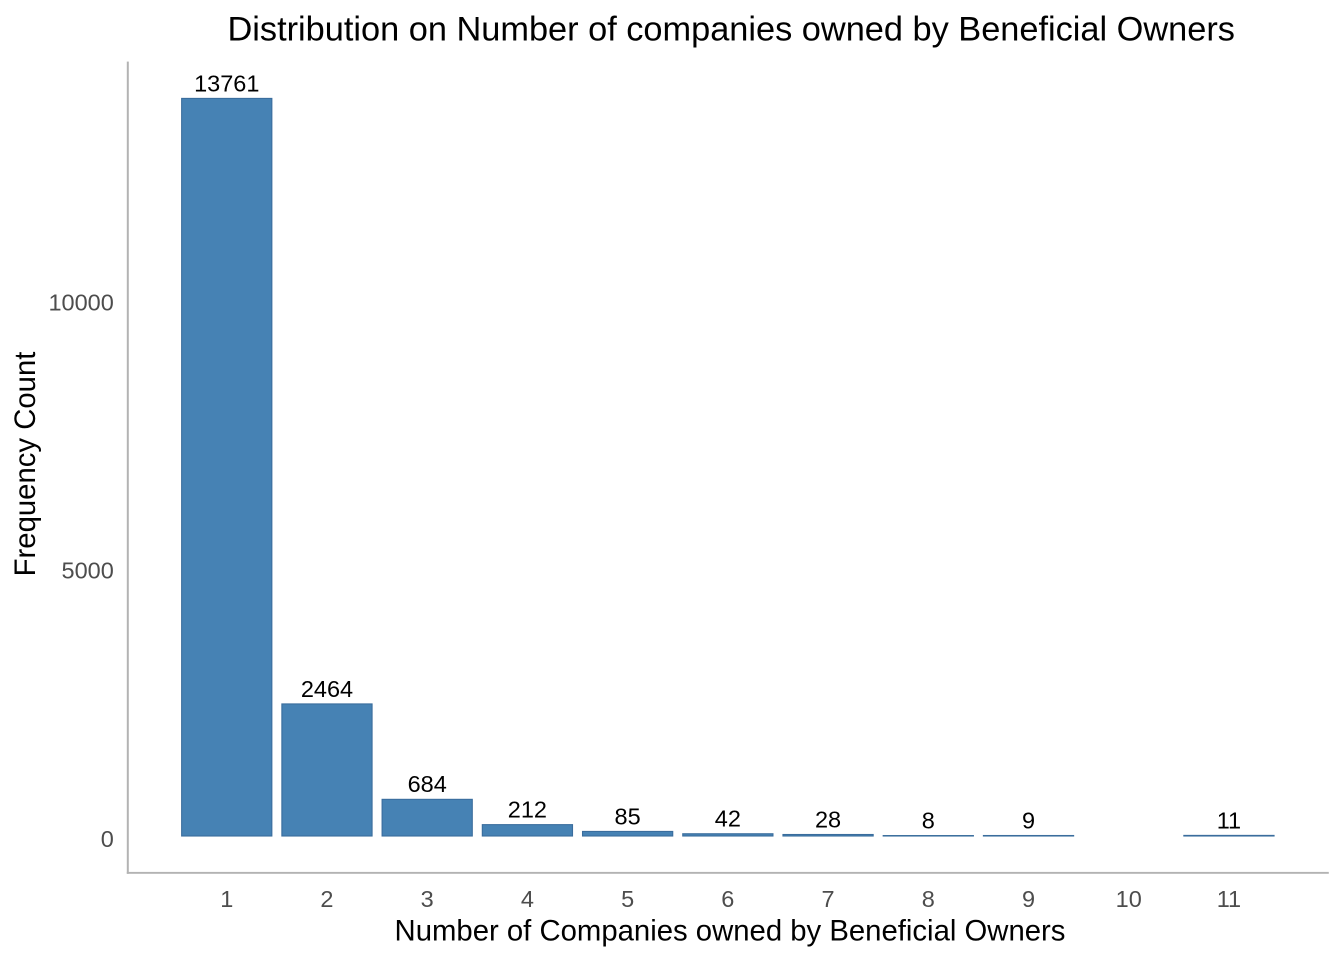 This screenshot has height=965, width=1344. What do you see at coordinates (25, 464) in the screenshot?
I see `svg-text: Frequency Count` at bounding box center [25, 464].